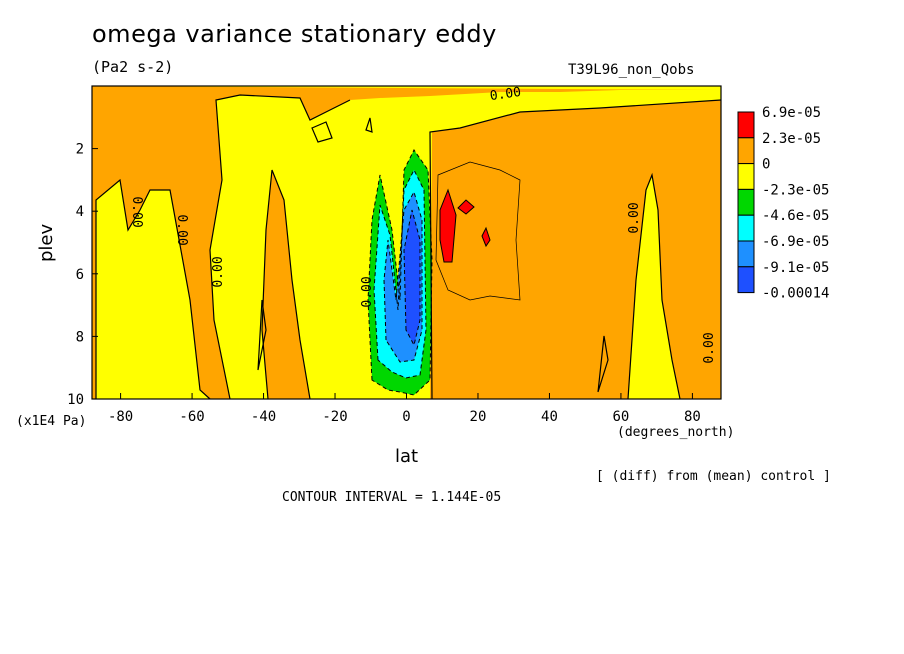  What do you see at coordinates (120, 417) in the screenshot?
I see `x-tick-label: -80` at bounding box center [120, 417].